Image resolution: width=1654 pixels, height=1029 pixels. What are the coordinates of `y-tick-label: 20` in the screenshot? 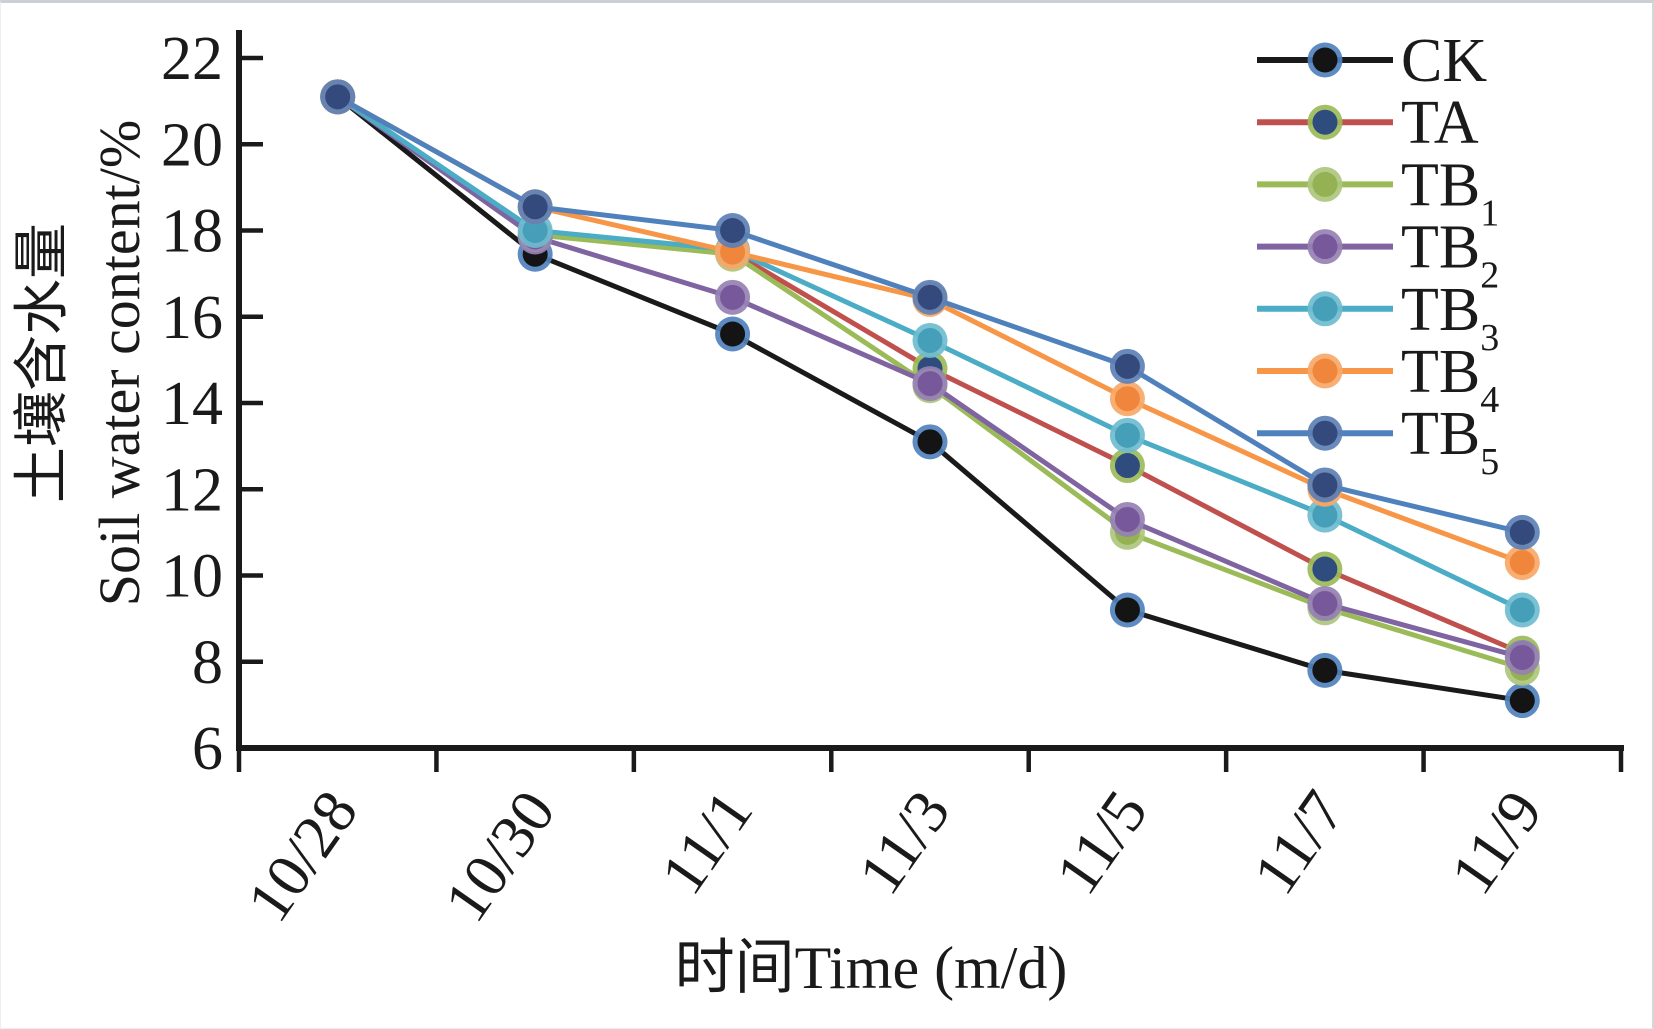 It's located at (192, 145).